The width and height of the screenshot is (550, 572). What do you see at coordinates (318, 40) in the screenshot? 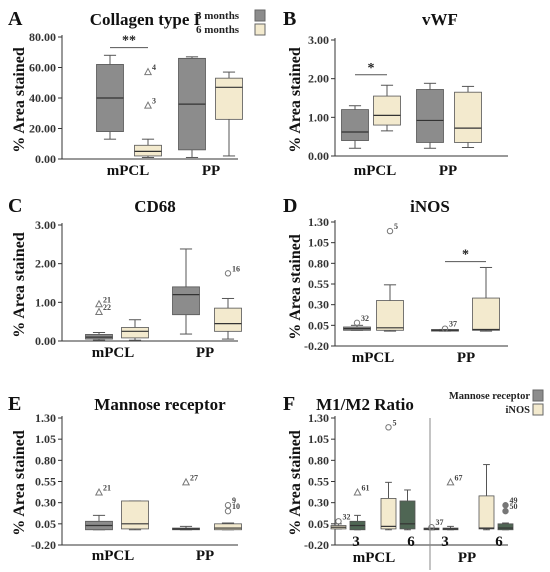
I see `y-tick-label: 3.00` at bounding box center [318, 40].